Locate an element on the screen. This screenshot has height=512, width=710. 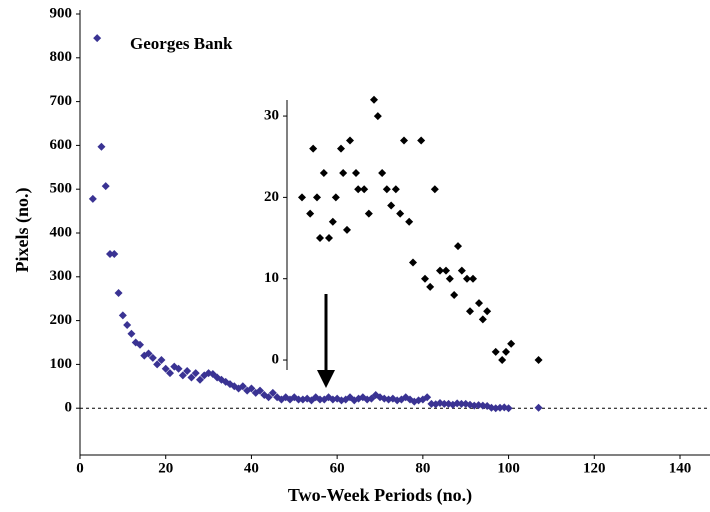
y-tick-label: 800 is located at coordinates (61, 57).